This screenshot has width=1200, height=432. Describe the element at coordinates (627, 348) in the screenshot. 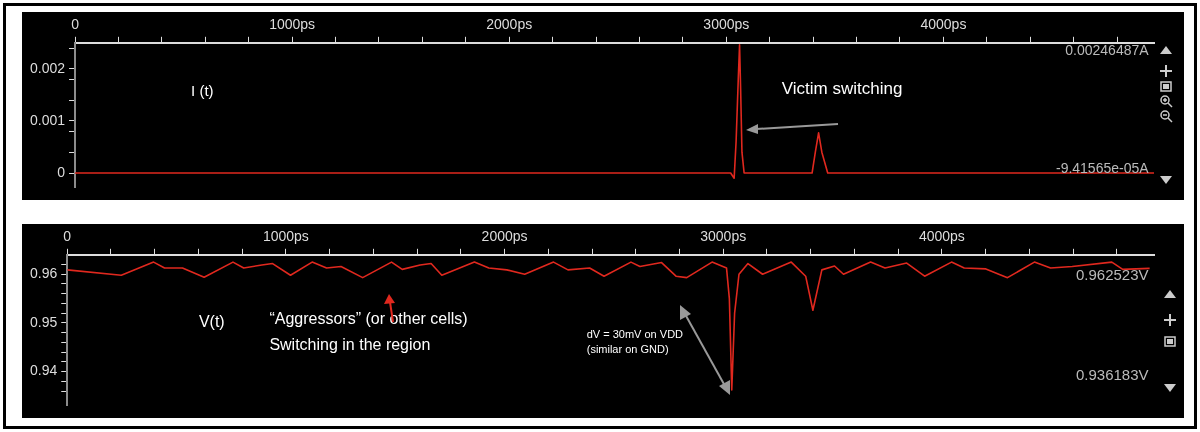

I see `annotation: (similar on GND)` at that location.